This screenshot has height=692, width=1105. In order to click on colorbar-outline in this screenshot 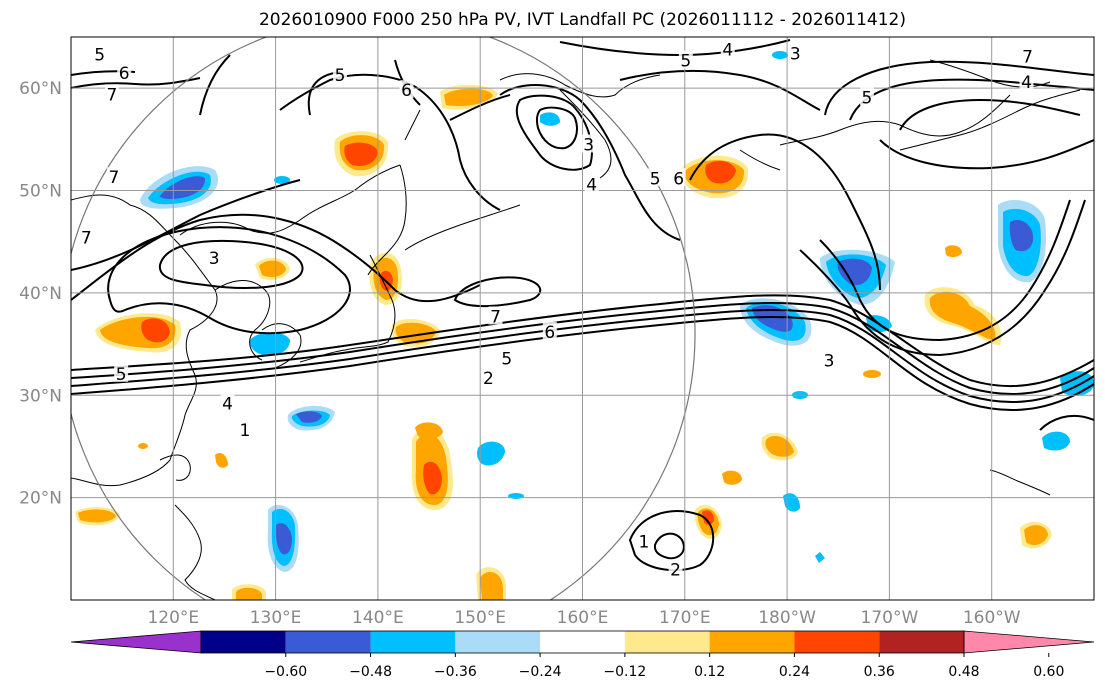, I will do `click(582, 642)`.